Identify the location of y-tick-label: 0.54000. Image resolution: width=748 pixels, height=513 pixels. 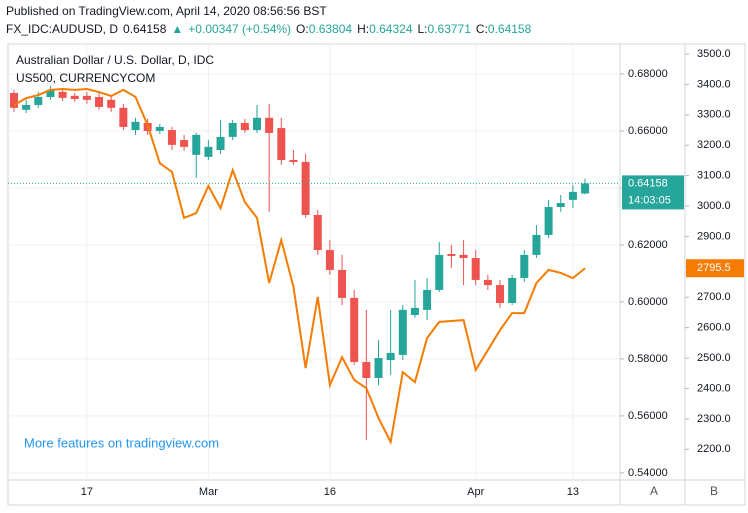
(648, 473).